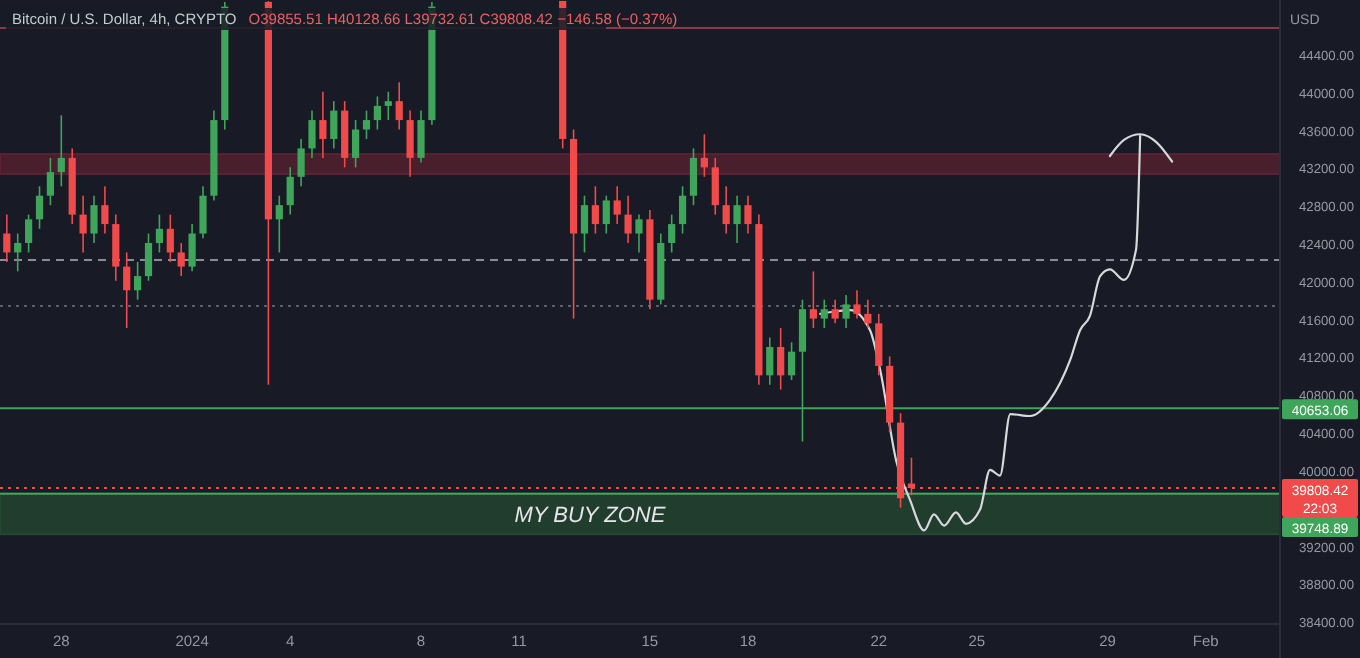 The width and height of the screenshot is (1360, 658). I want to click on band-label: MY BUY ZONE, so click(590, 515).